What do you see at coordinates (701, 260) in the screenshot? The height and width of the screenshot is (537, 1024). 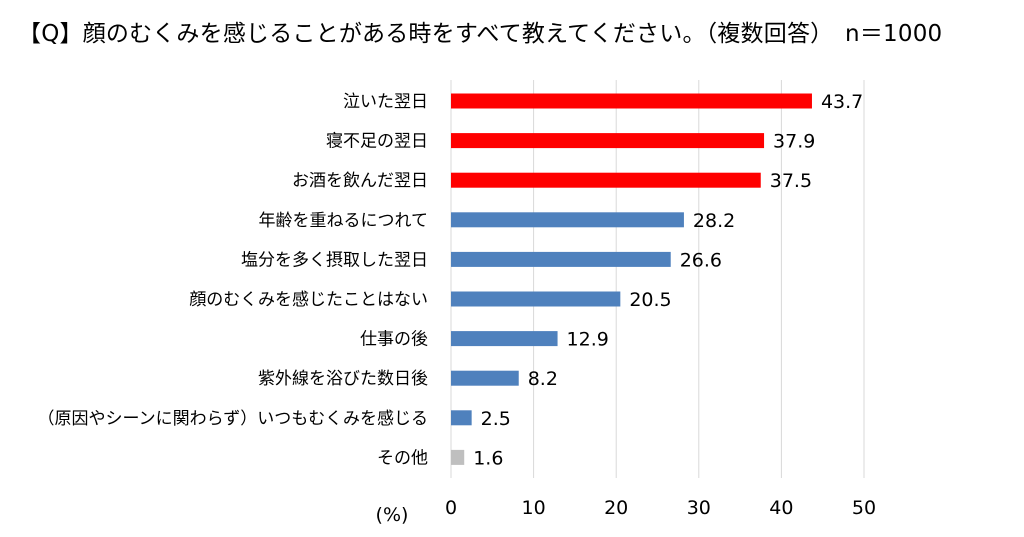 I see `value-label: 26.6` at bounding box center [701, 260].